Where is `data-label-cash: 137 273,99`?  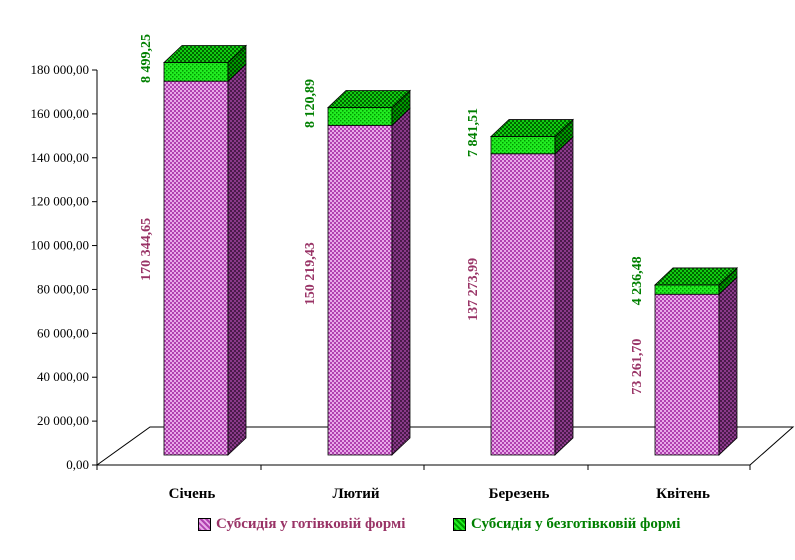 data-label-cash: 137 273,99 is located at coordinates (473, 289).